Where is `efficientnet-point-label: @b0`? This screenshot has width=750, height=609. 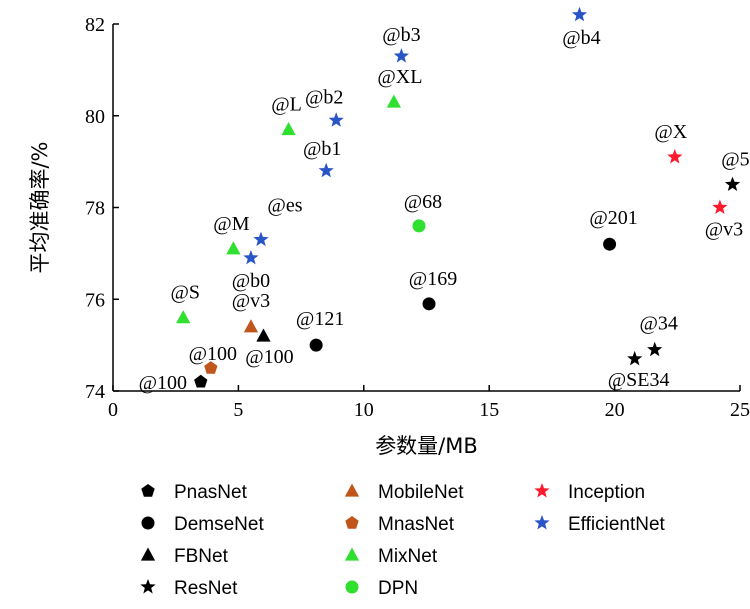
efficientnet-point-label: @b0 is located at coordinates (251, 281).